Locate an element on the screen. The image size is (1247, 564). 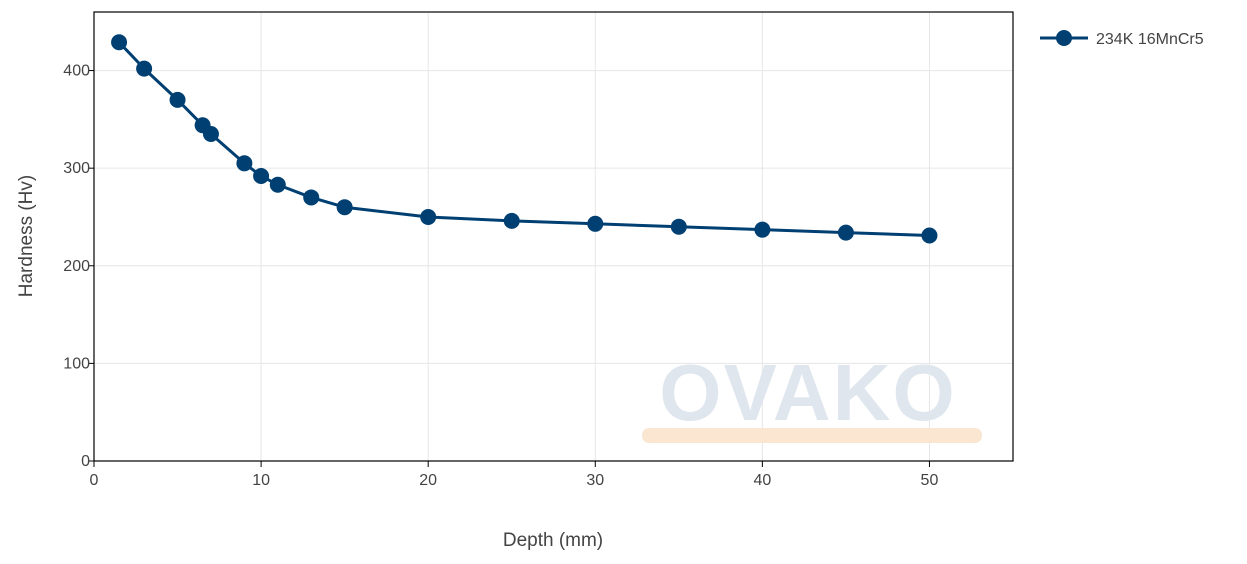
watermark-bar is located at coordinates (812, 435).